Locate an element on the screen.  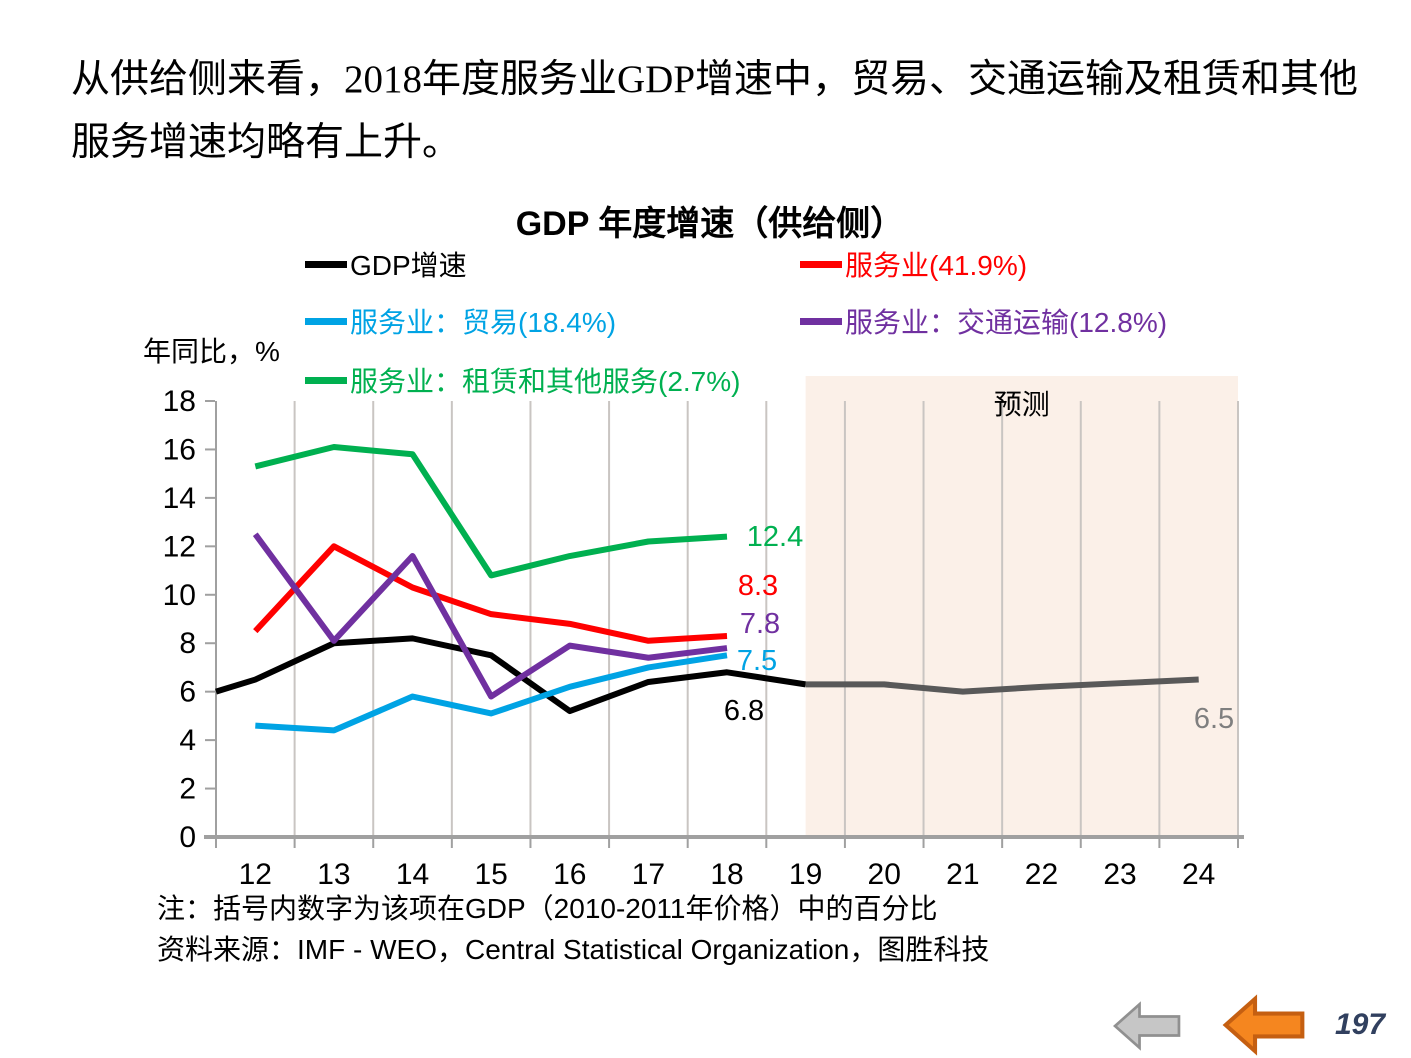
x-tick-label: 24 is located at coordinates (1198, 874).